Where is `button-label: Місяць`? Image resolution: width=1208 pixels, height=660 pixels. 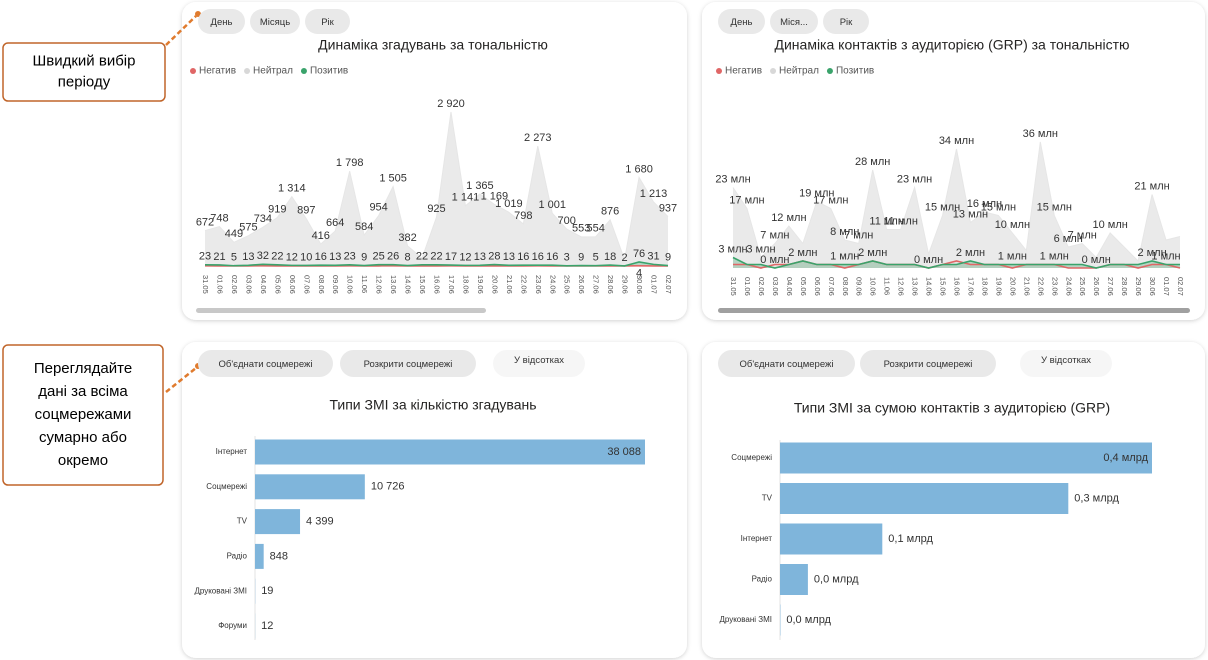
button-label: Місяць is located at coordinates (275, 22).